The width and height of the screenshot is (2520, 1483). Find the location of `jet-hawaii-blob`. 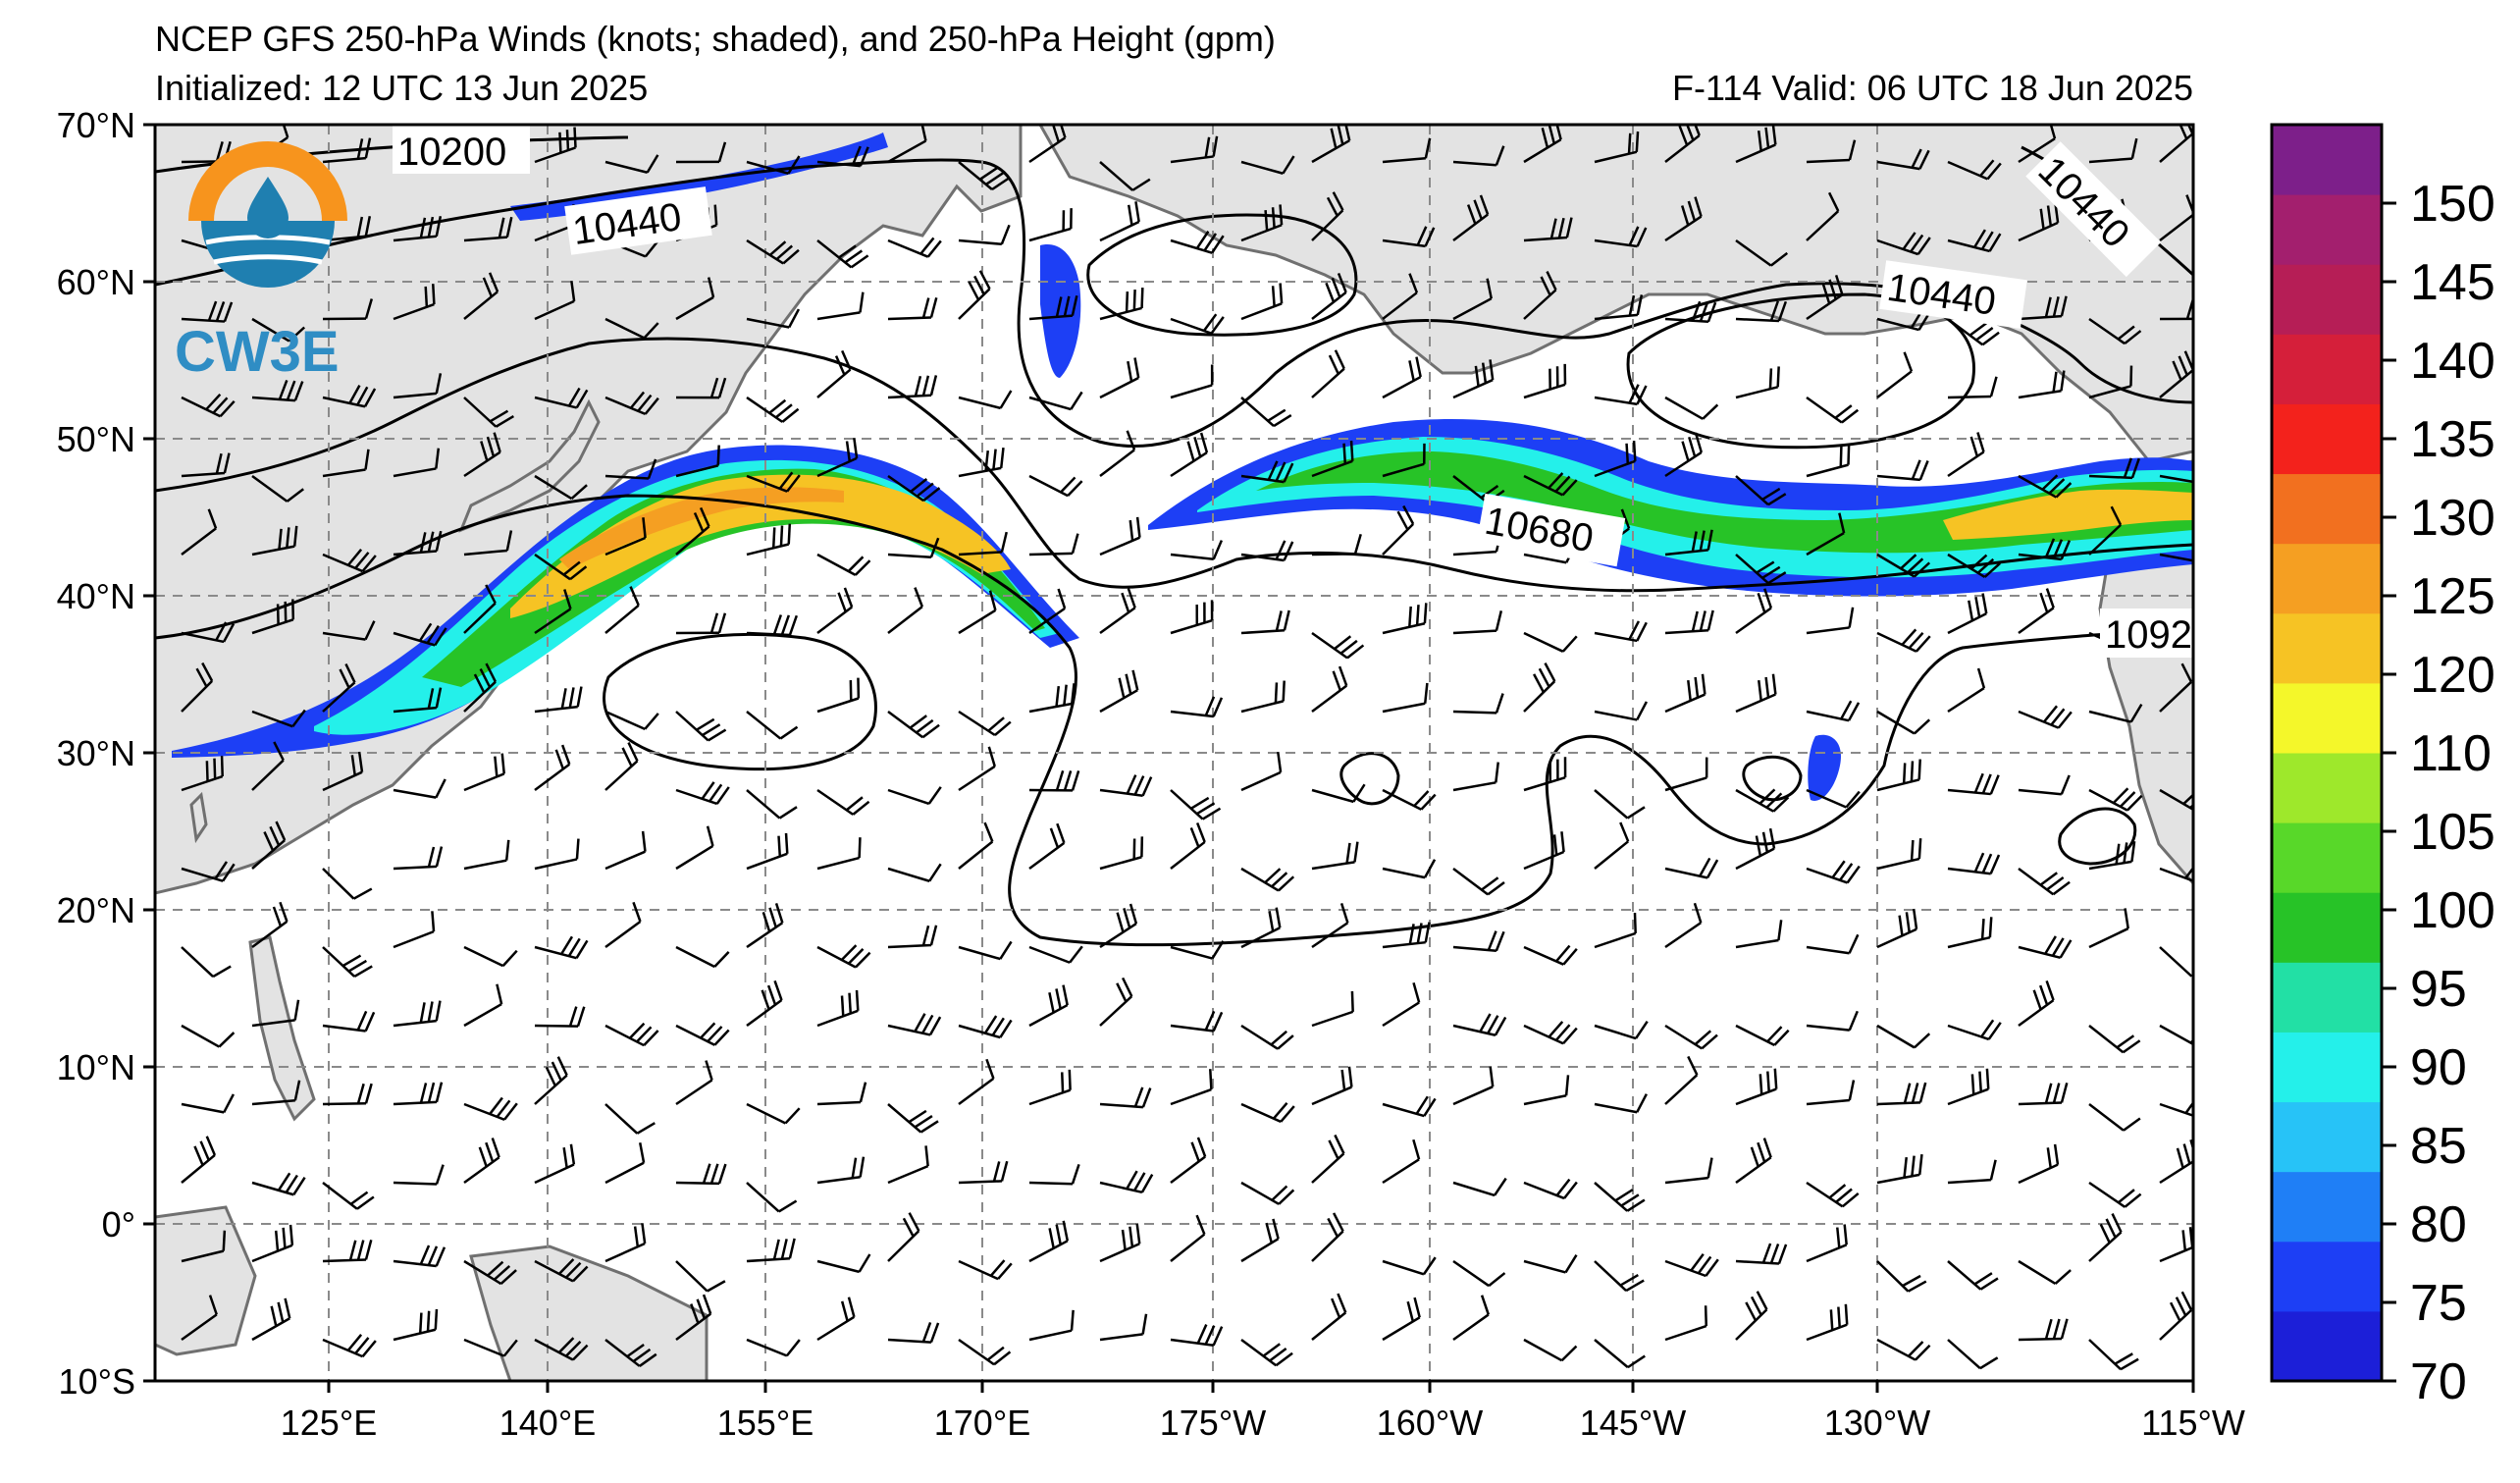

jet-hawaii-blob is located at coordinates (1824, 767).